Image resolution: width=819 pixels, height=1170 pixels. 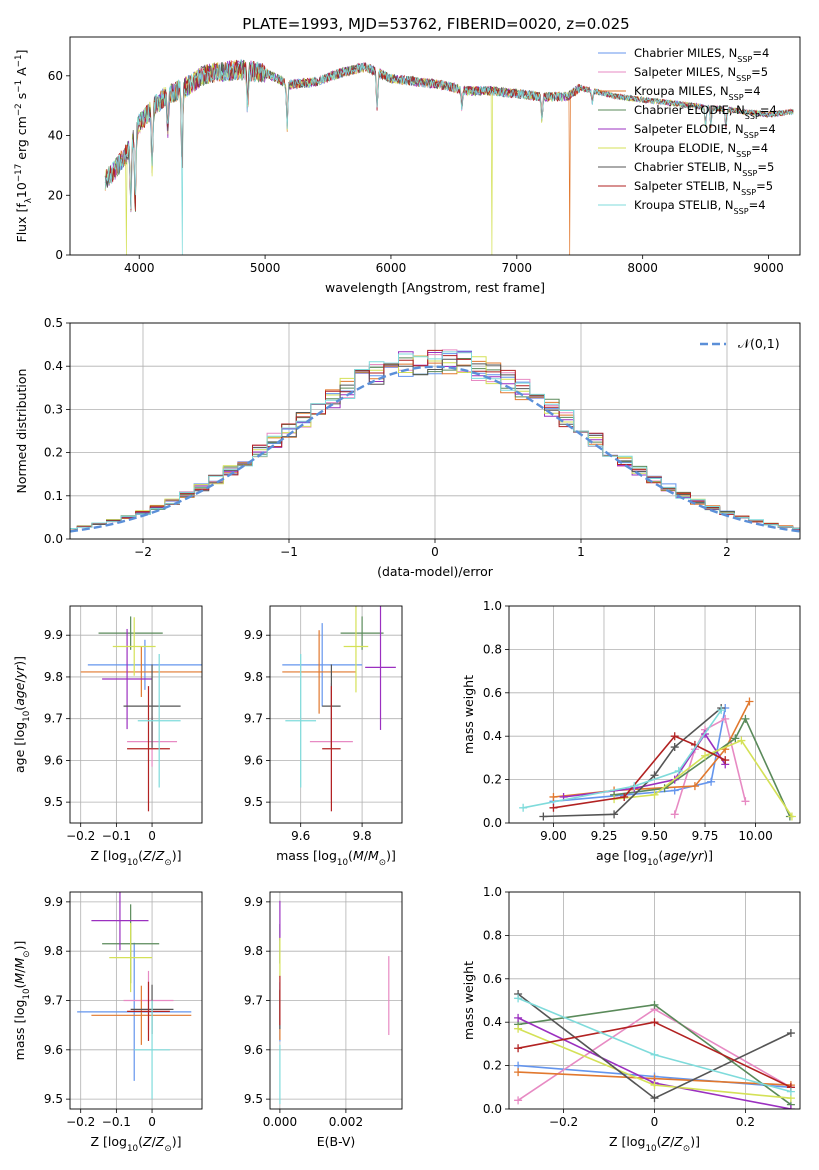 I want to click on y-tick-label: 9.5, so click(x=53, y=1099).